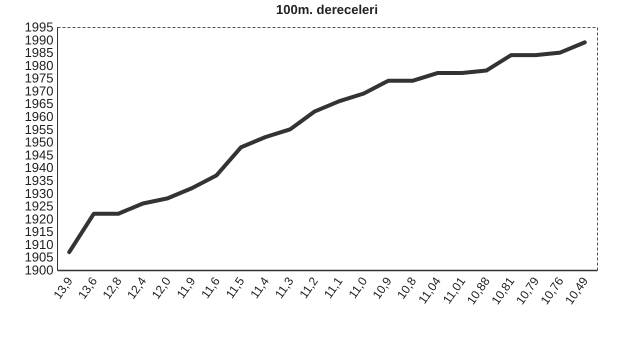 The image size is (636, 338). What do you see at coordinates (39, 90) in the screenshot?
I see `y-tick-label: 1970` at bounding box center [39, 90].